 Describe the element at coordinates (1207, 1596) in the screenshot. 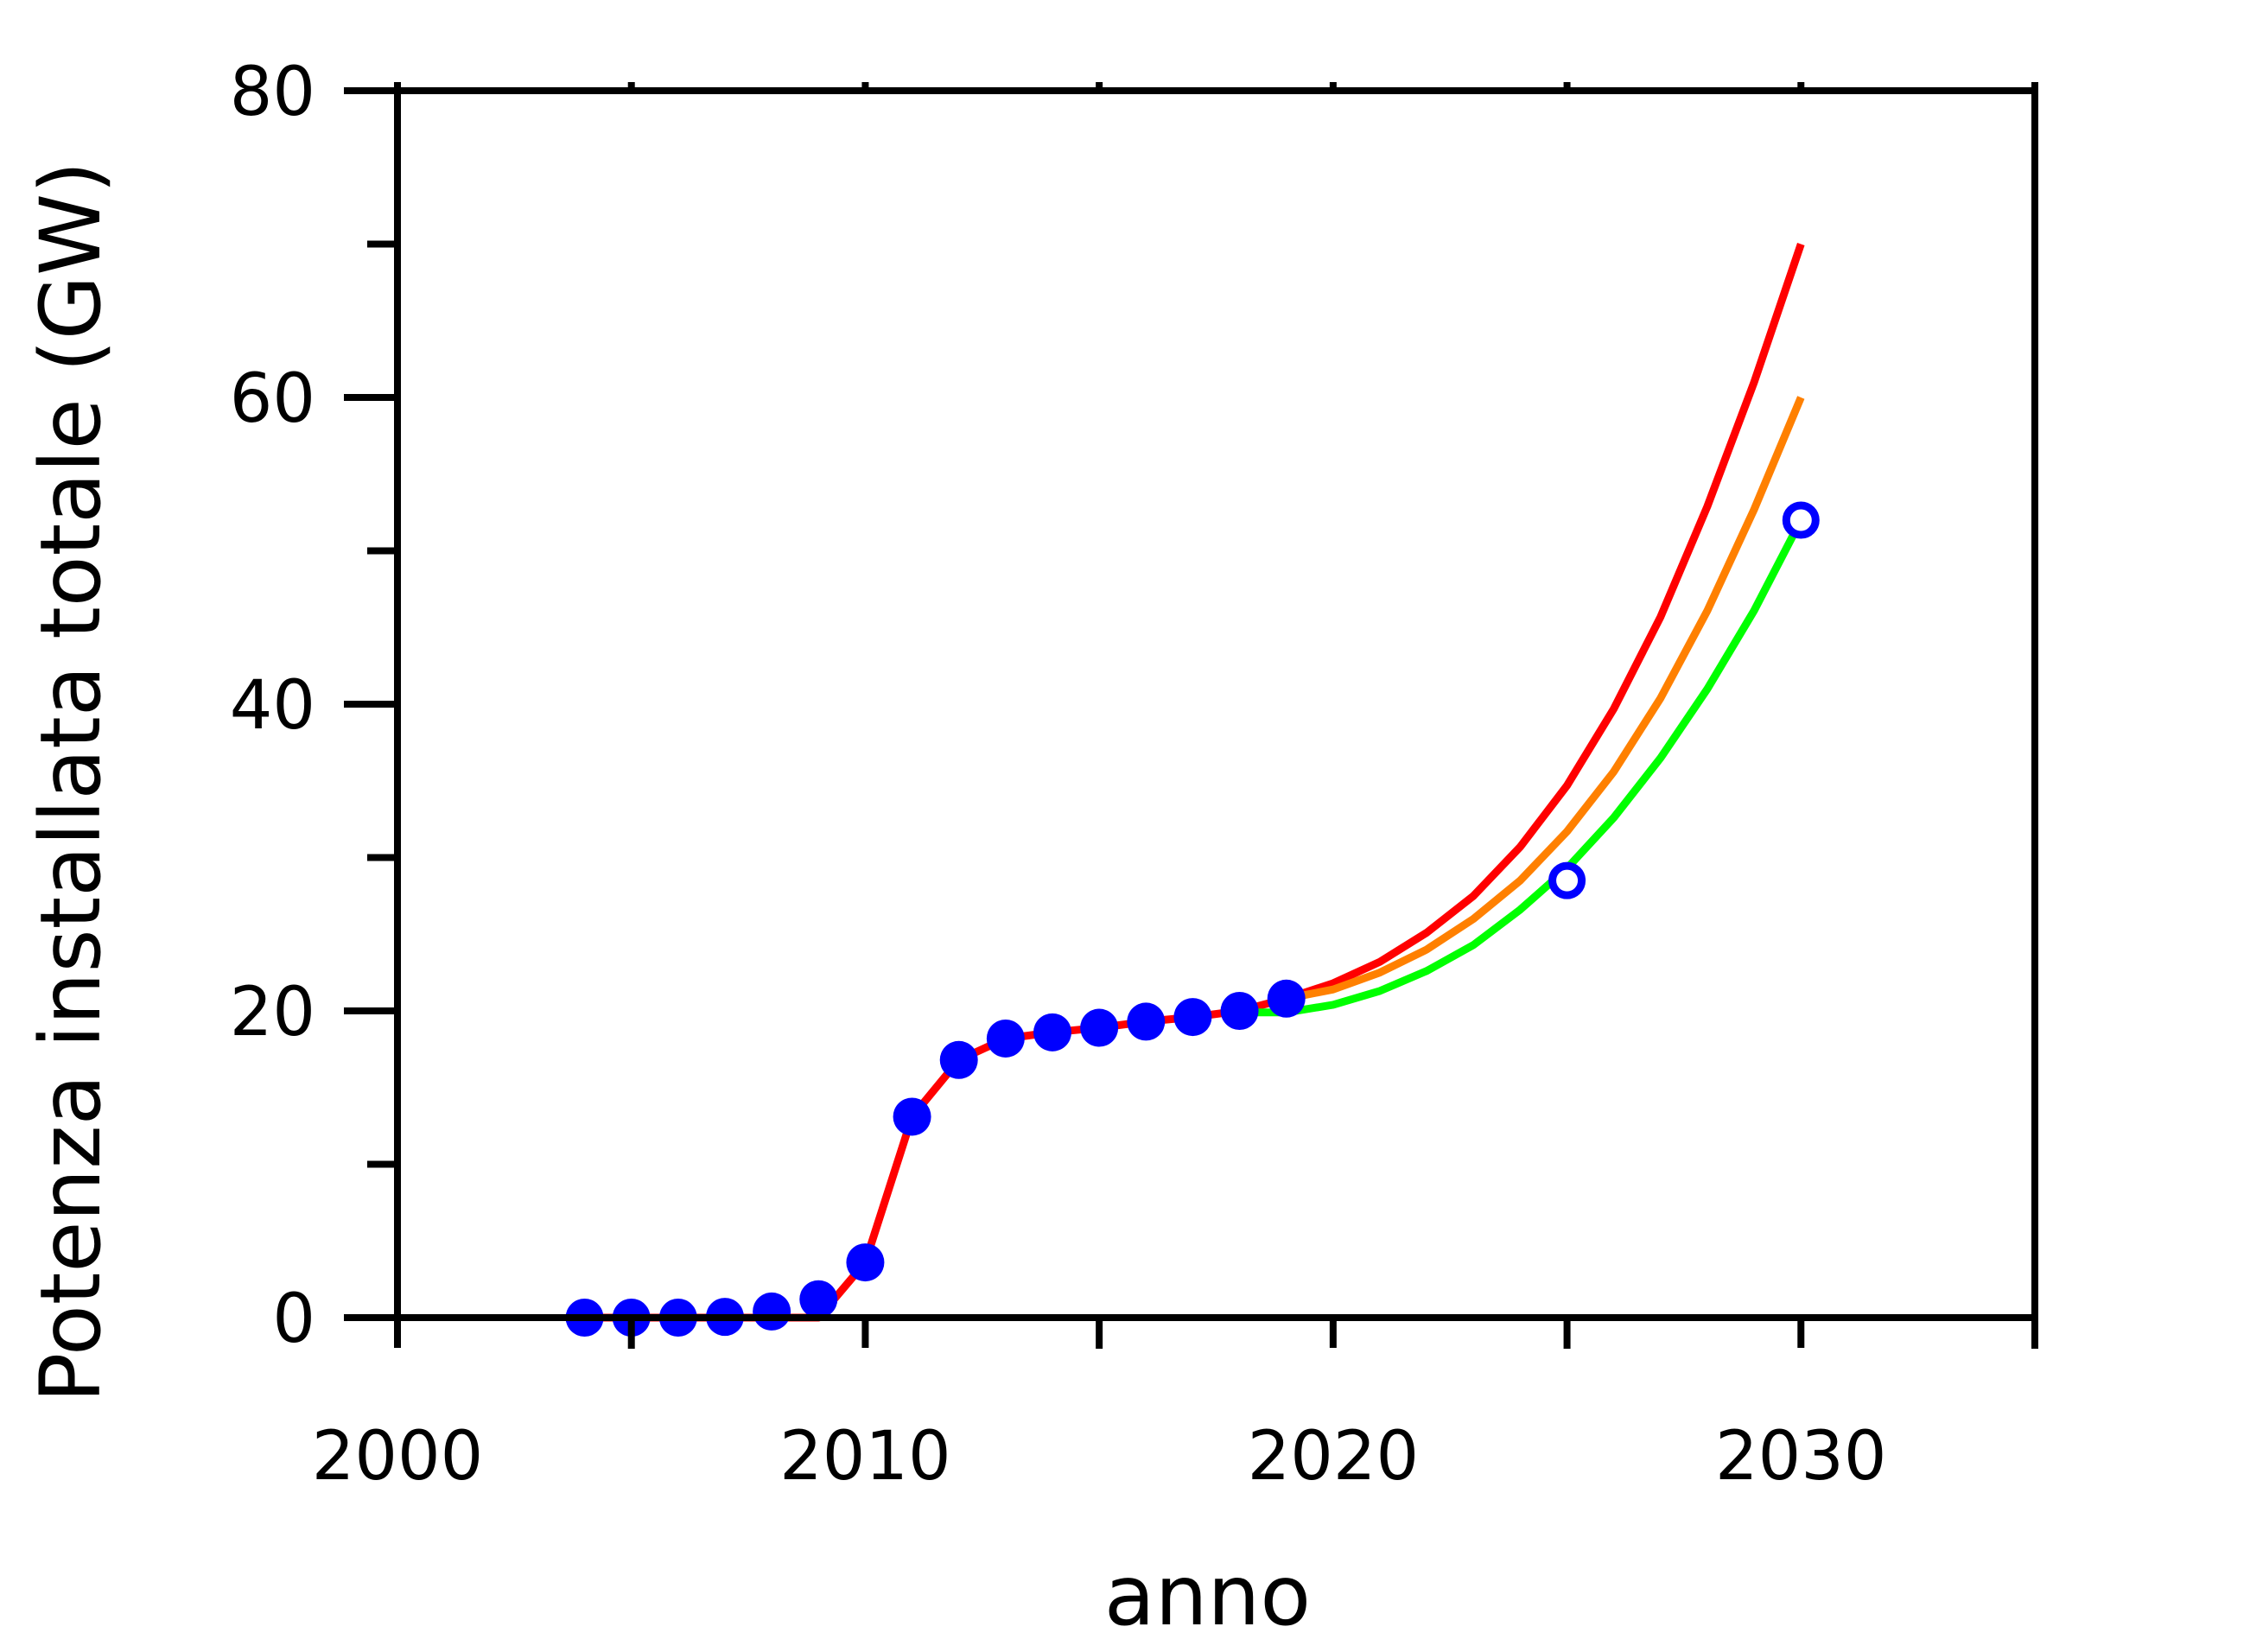

I see `x-axis-title: anno` at that location.